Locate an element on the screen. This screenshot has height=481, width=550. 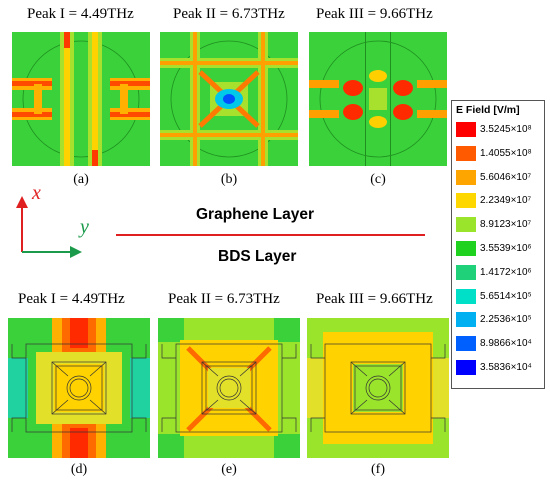
subfig-label-f: (f) is located at coordinates (378, 469).